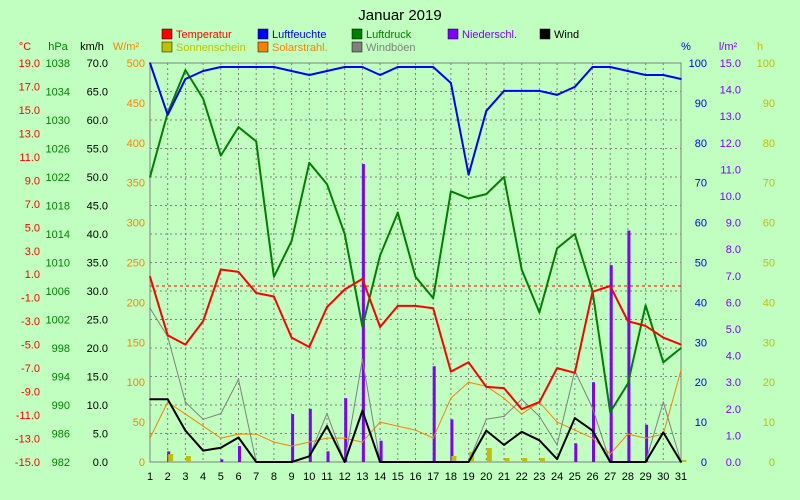 This screenshot has height=500, width=800. I want to click on precipitation-tick-label: 12.0, so click(730, 144).